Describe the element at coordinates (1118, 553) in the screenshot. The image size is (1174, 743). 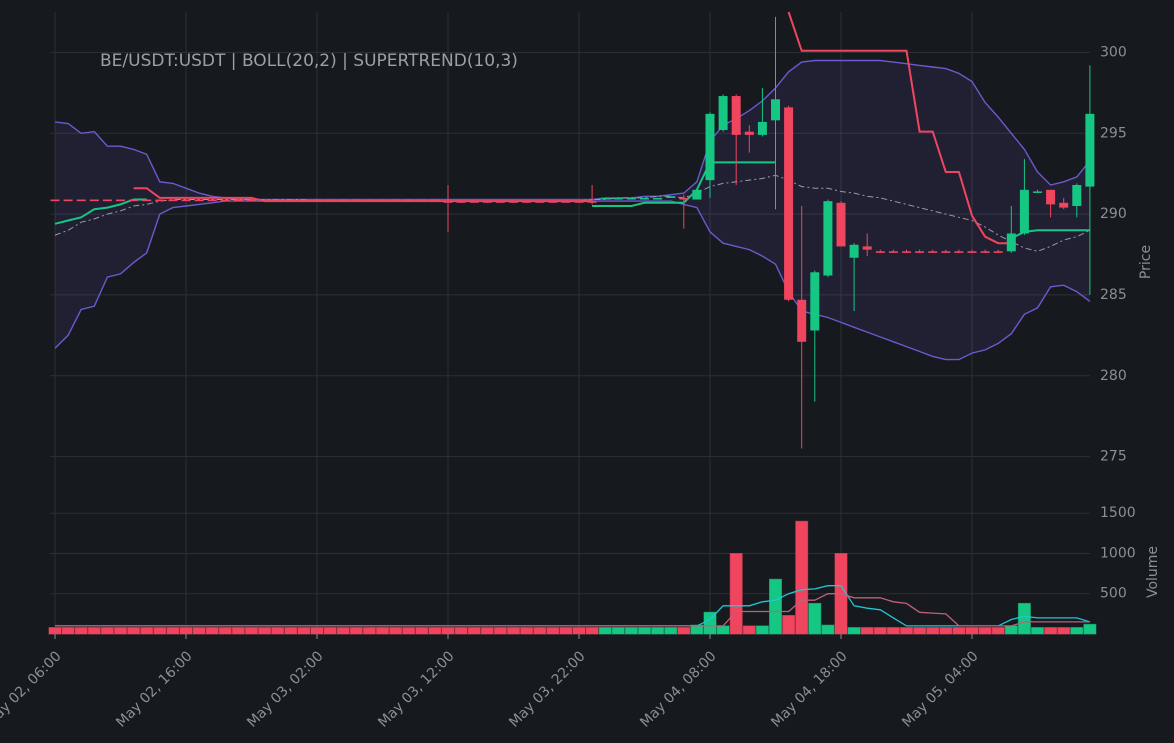
I see `volume-tick-label: 1000` at that location.